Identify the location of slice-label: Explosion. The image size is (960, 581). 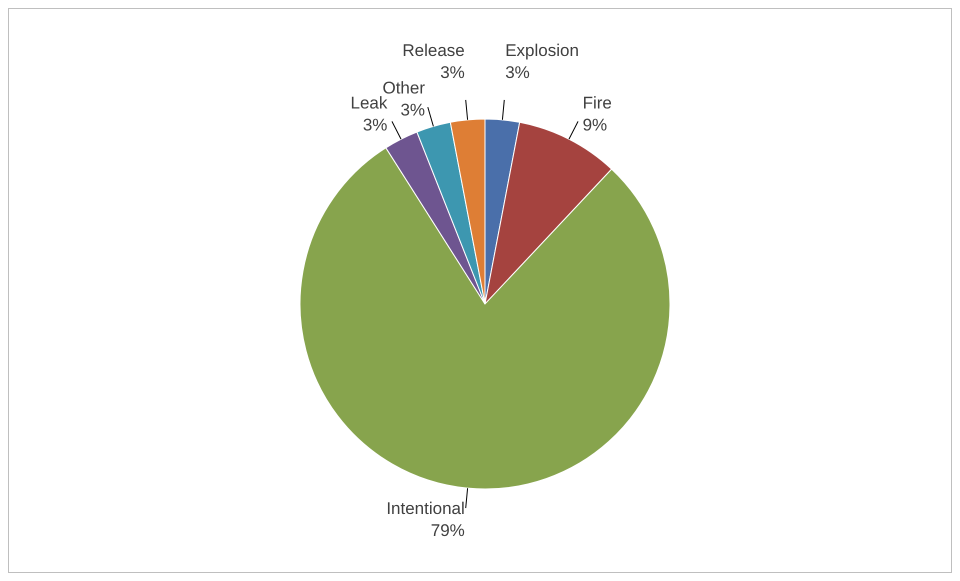
(542, 50).